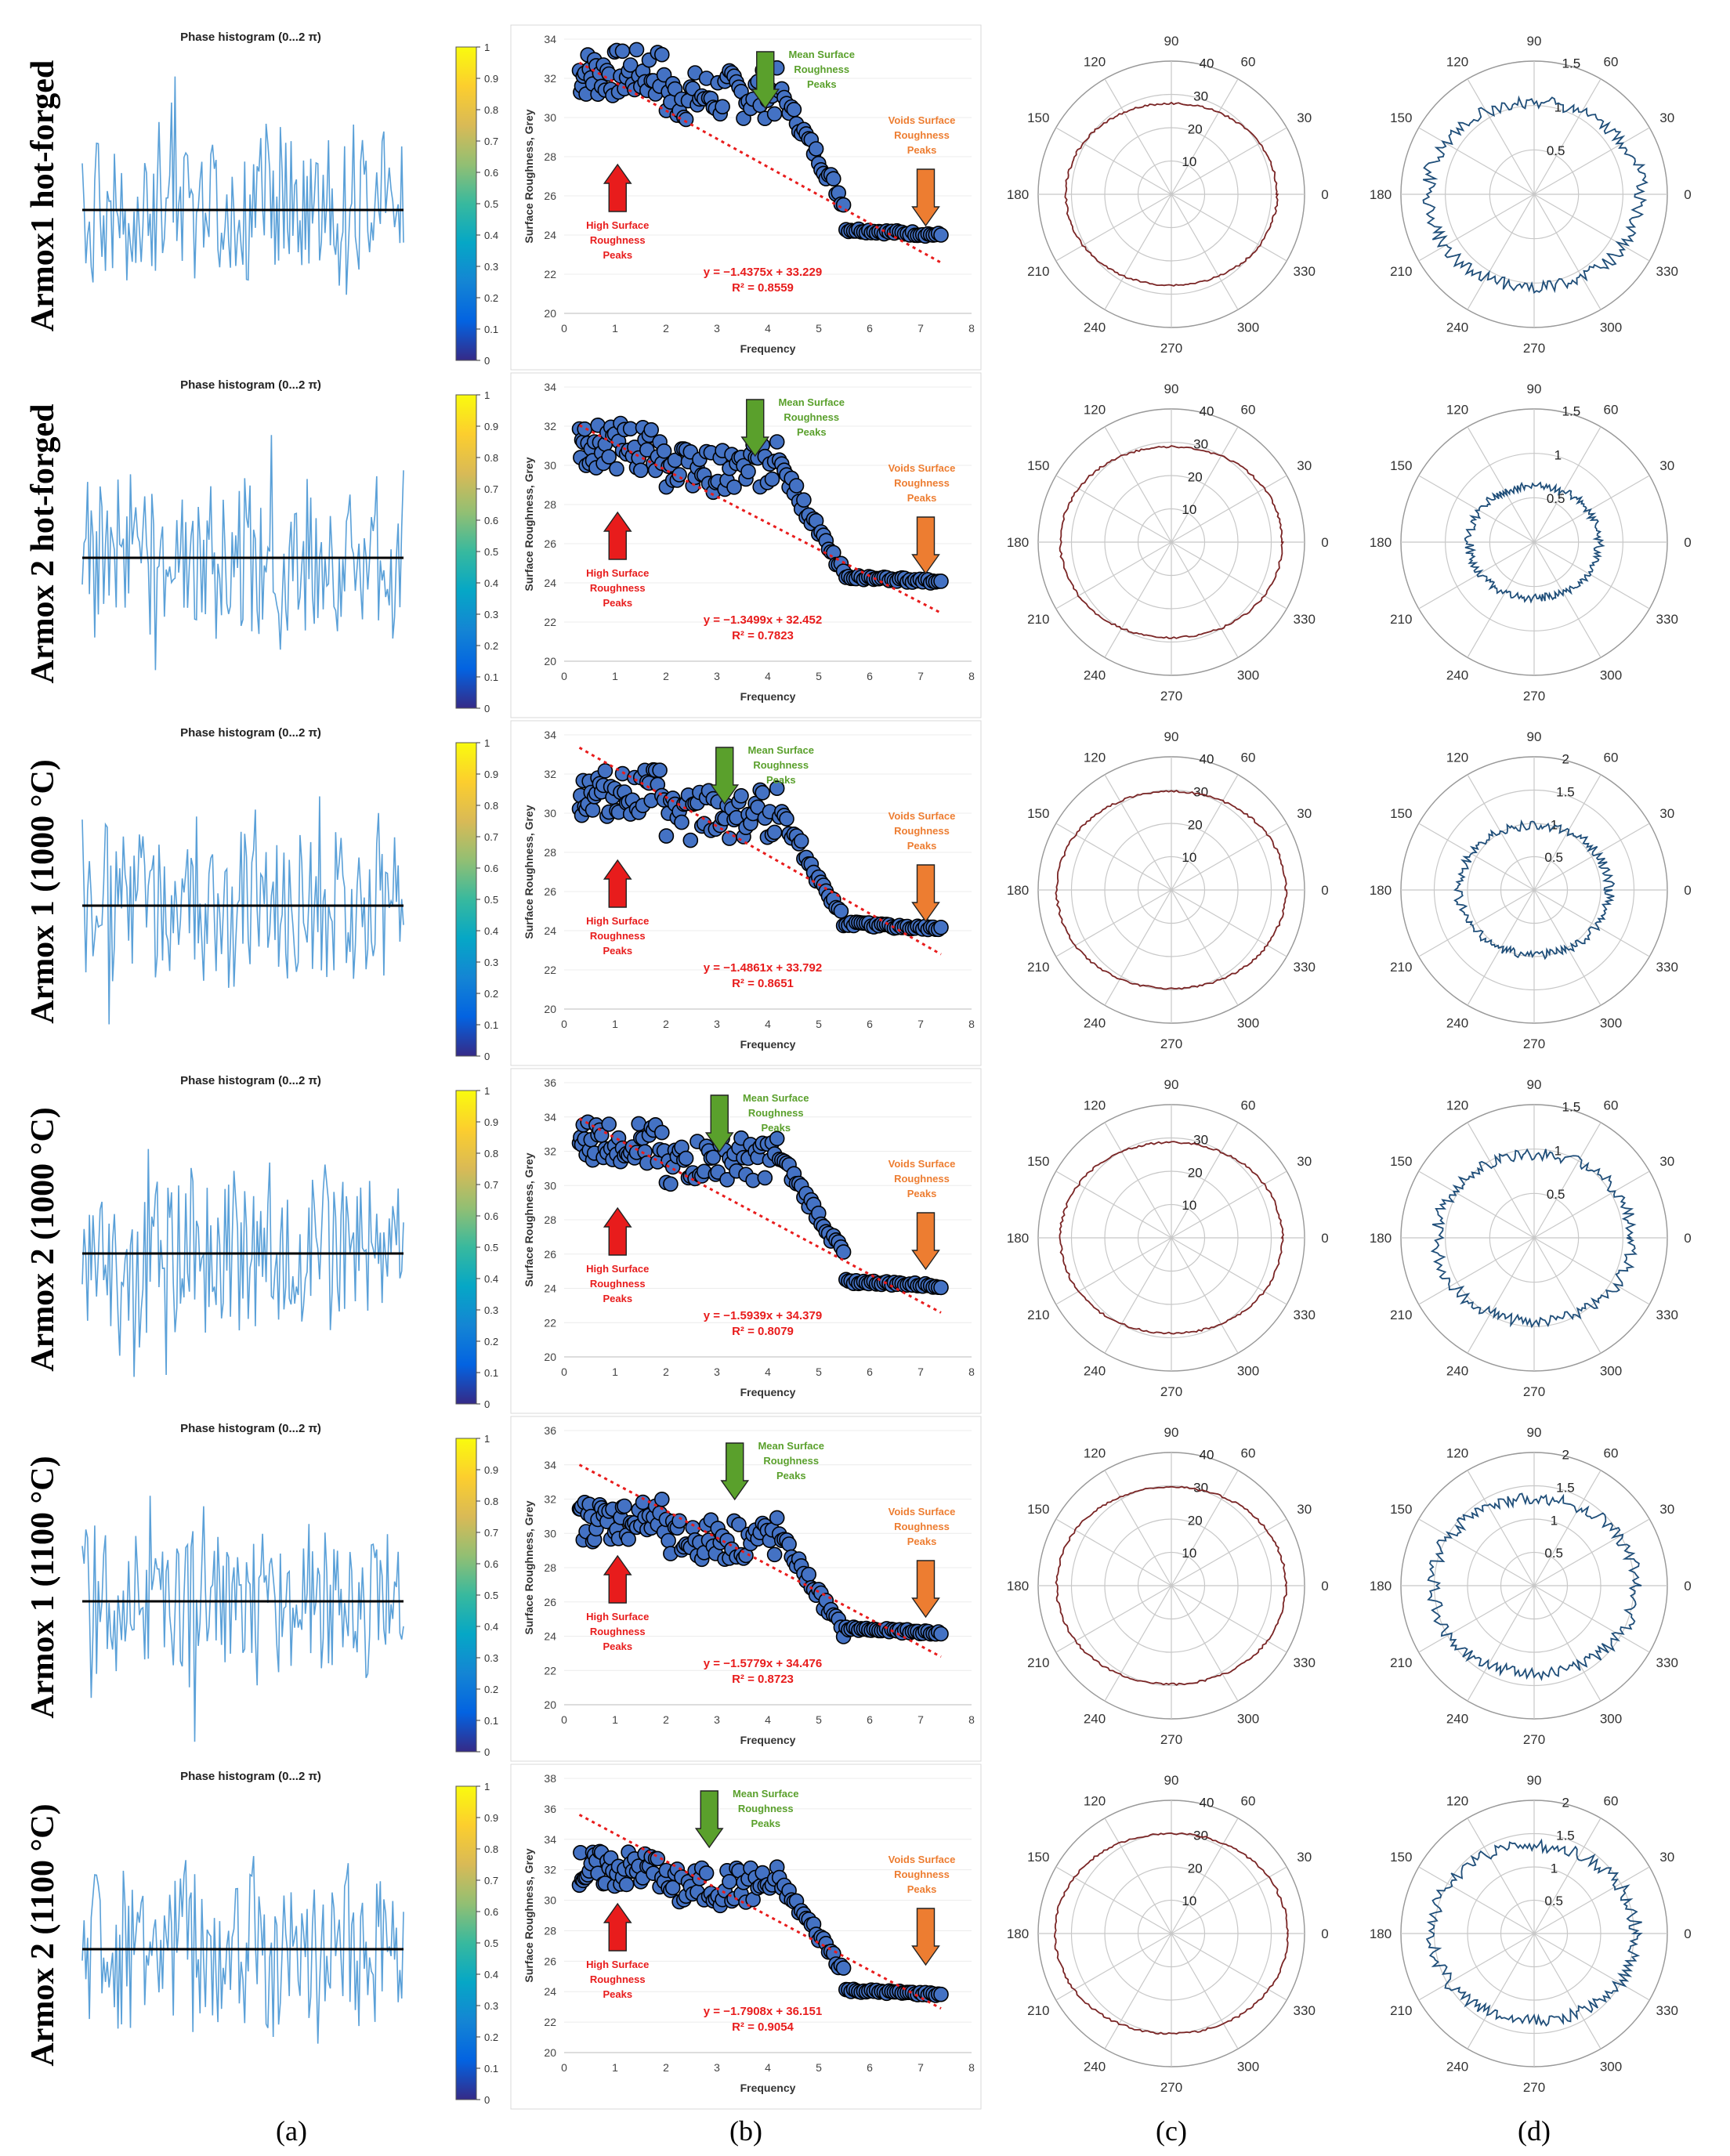  I want to click on voids-roughness-arrow, so click(925, 893).